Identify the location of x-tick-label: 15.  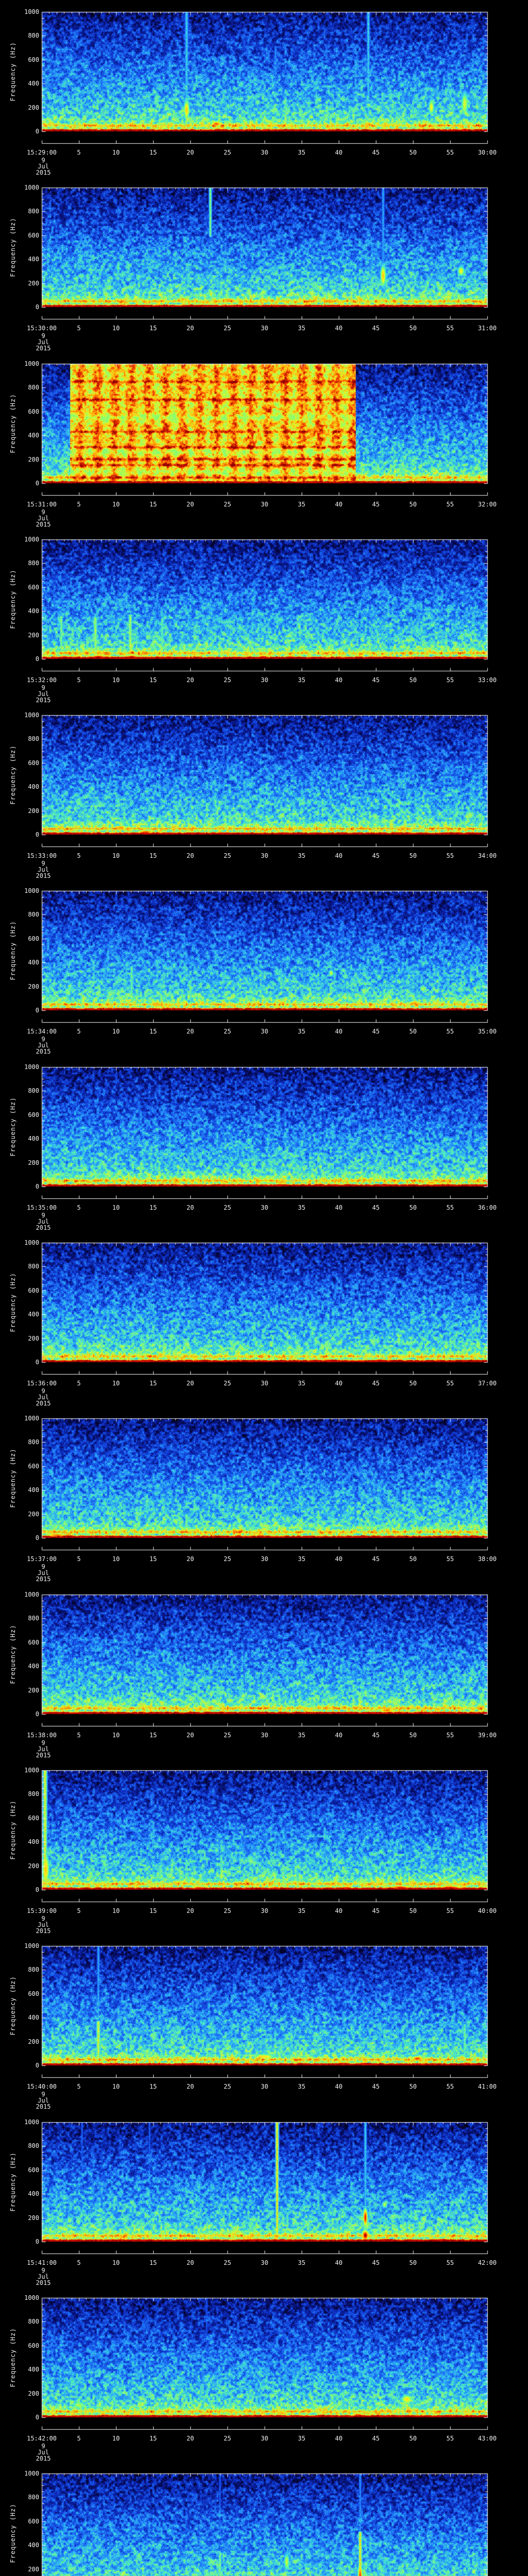
(153, 152).